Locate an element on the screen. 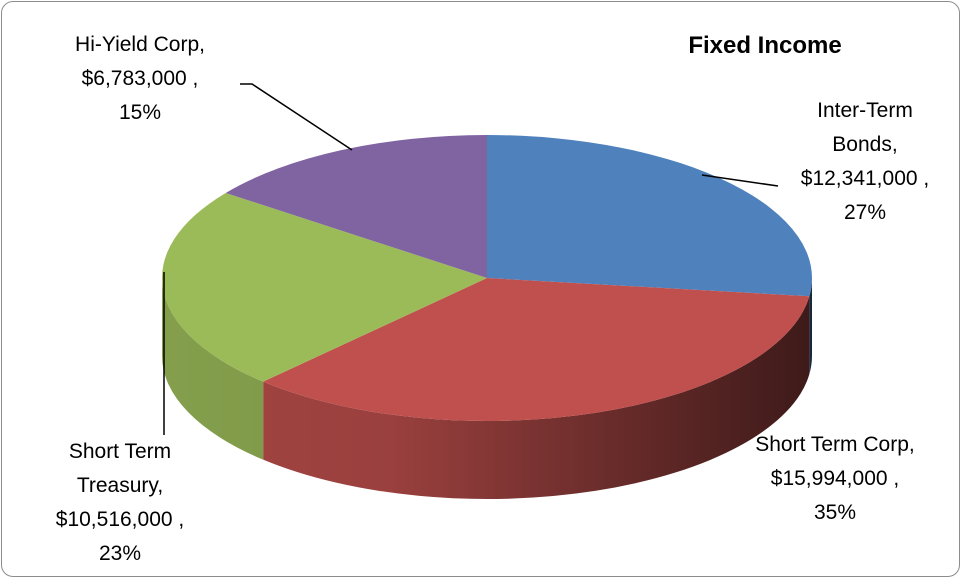  label-name: Short Term Treasury, is located at coordinates (120, 469).